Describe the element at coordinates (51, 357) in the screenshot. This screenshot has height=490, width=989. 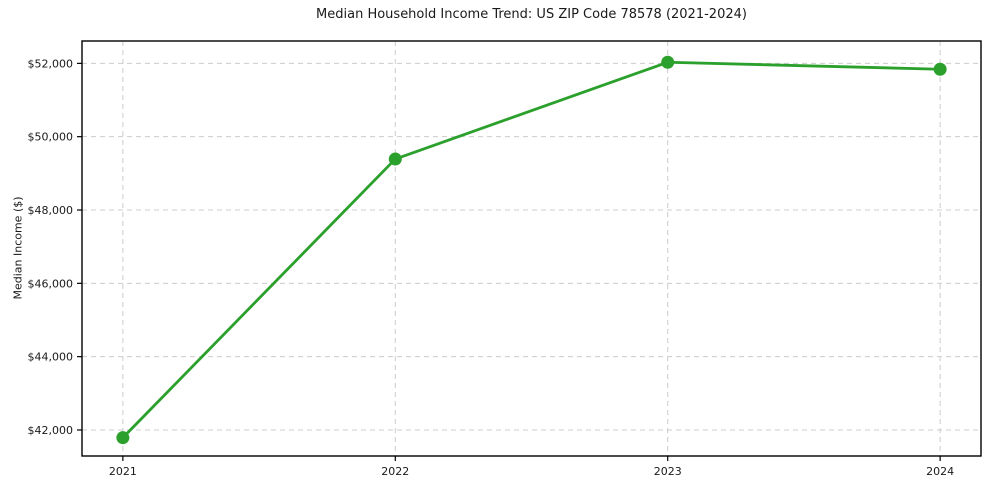
I see `y-tick-label: $44,000` at that location.